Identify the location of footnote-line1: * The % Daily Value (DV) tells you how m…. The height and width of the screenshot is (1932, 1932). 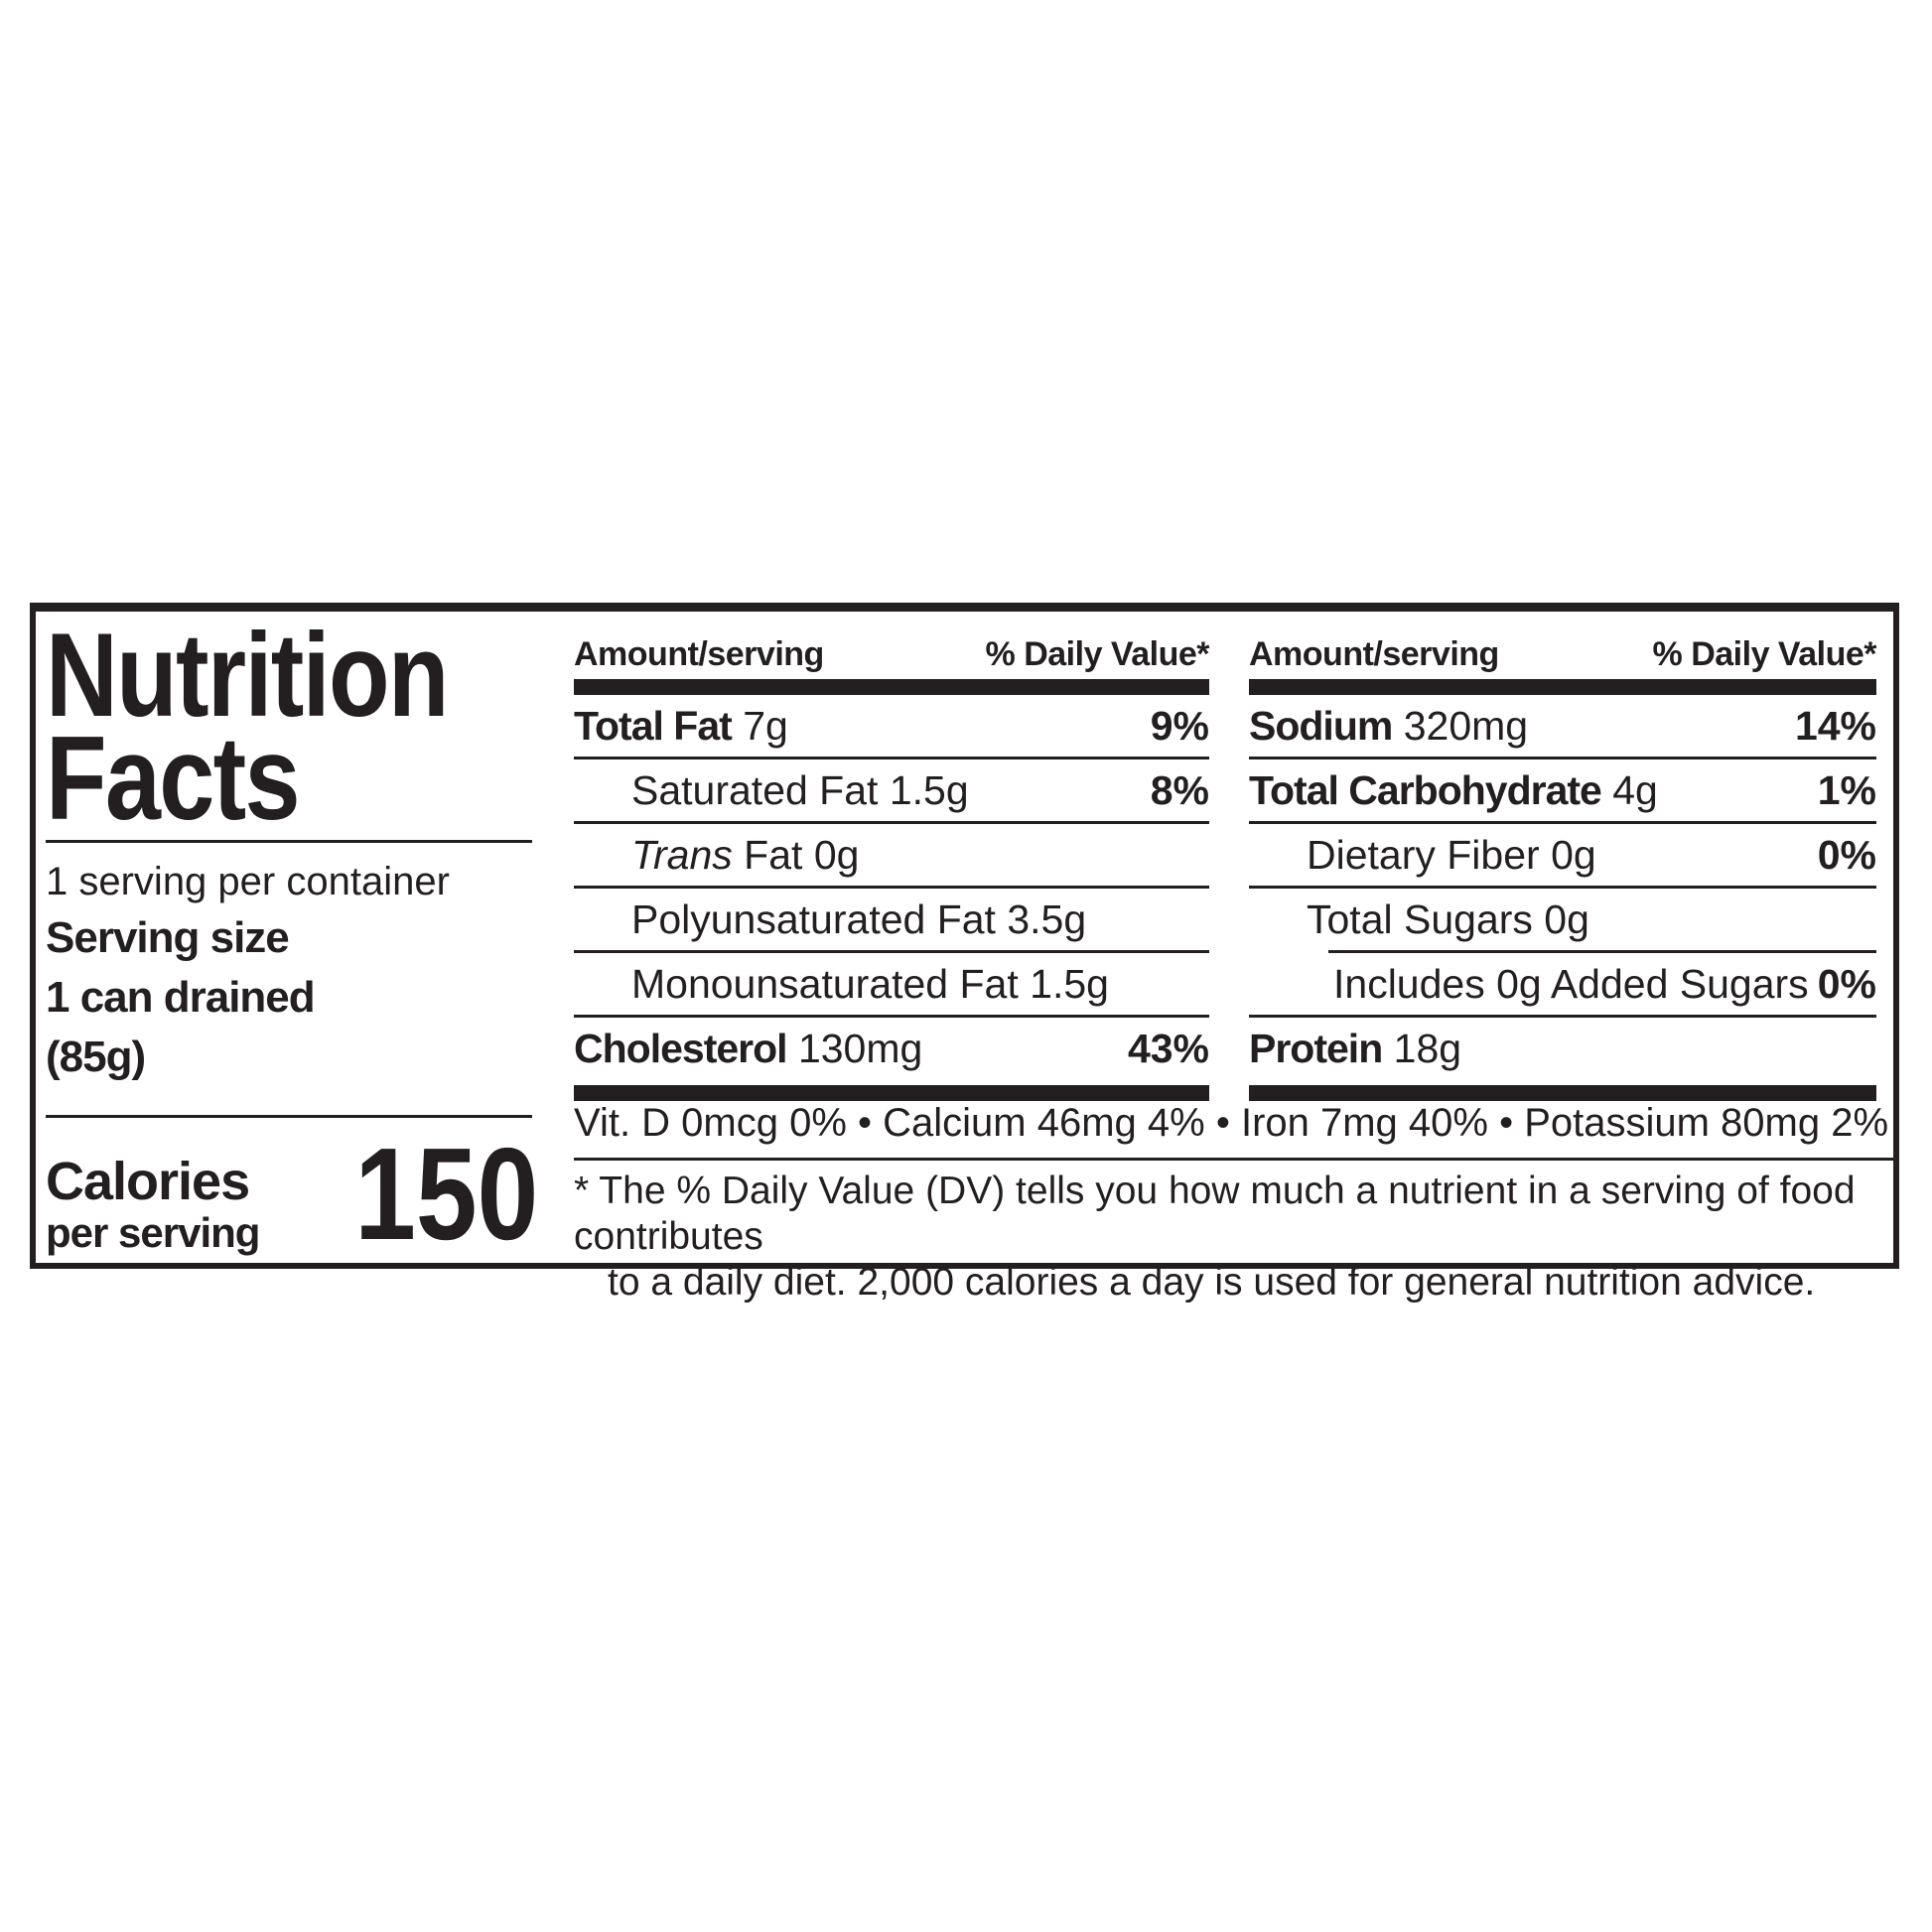
(1215, 1214).